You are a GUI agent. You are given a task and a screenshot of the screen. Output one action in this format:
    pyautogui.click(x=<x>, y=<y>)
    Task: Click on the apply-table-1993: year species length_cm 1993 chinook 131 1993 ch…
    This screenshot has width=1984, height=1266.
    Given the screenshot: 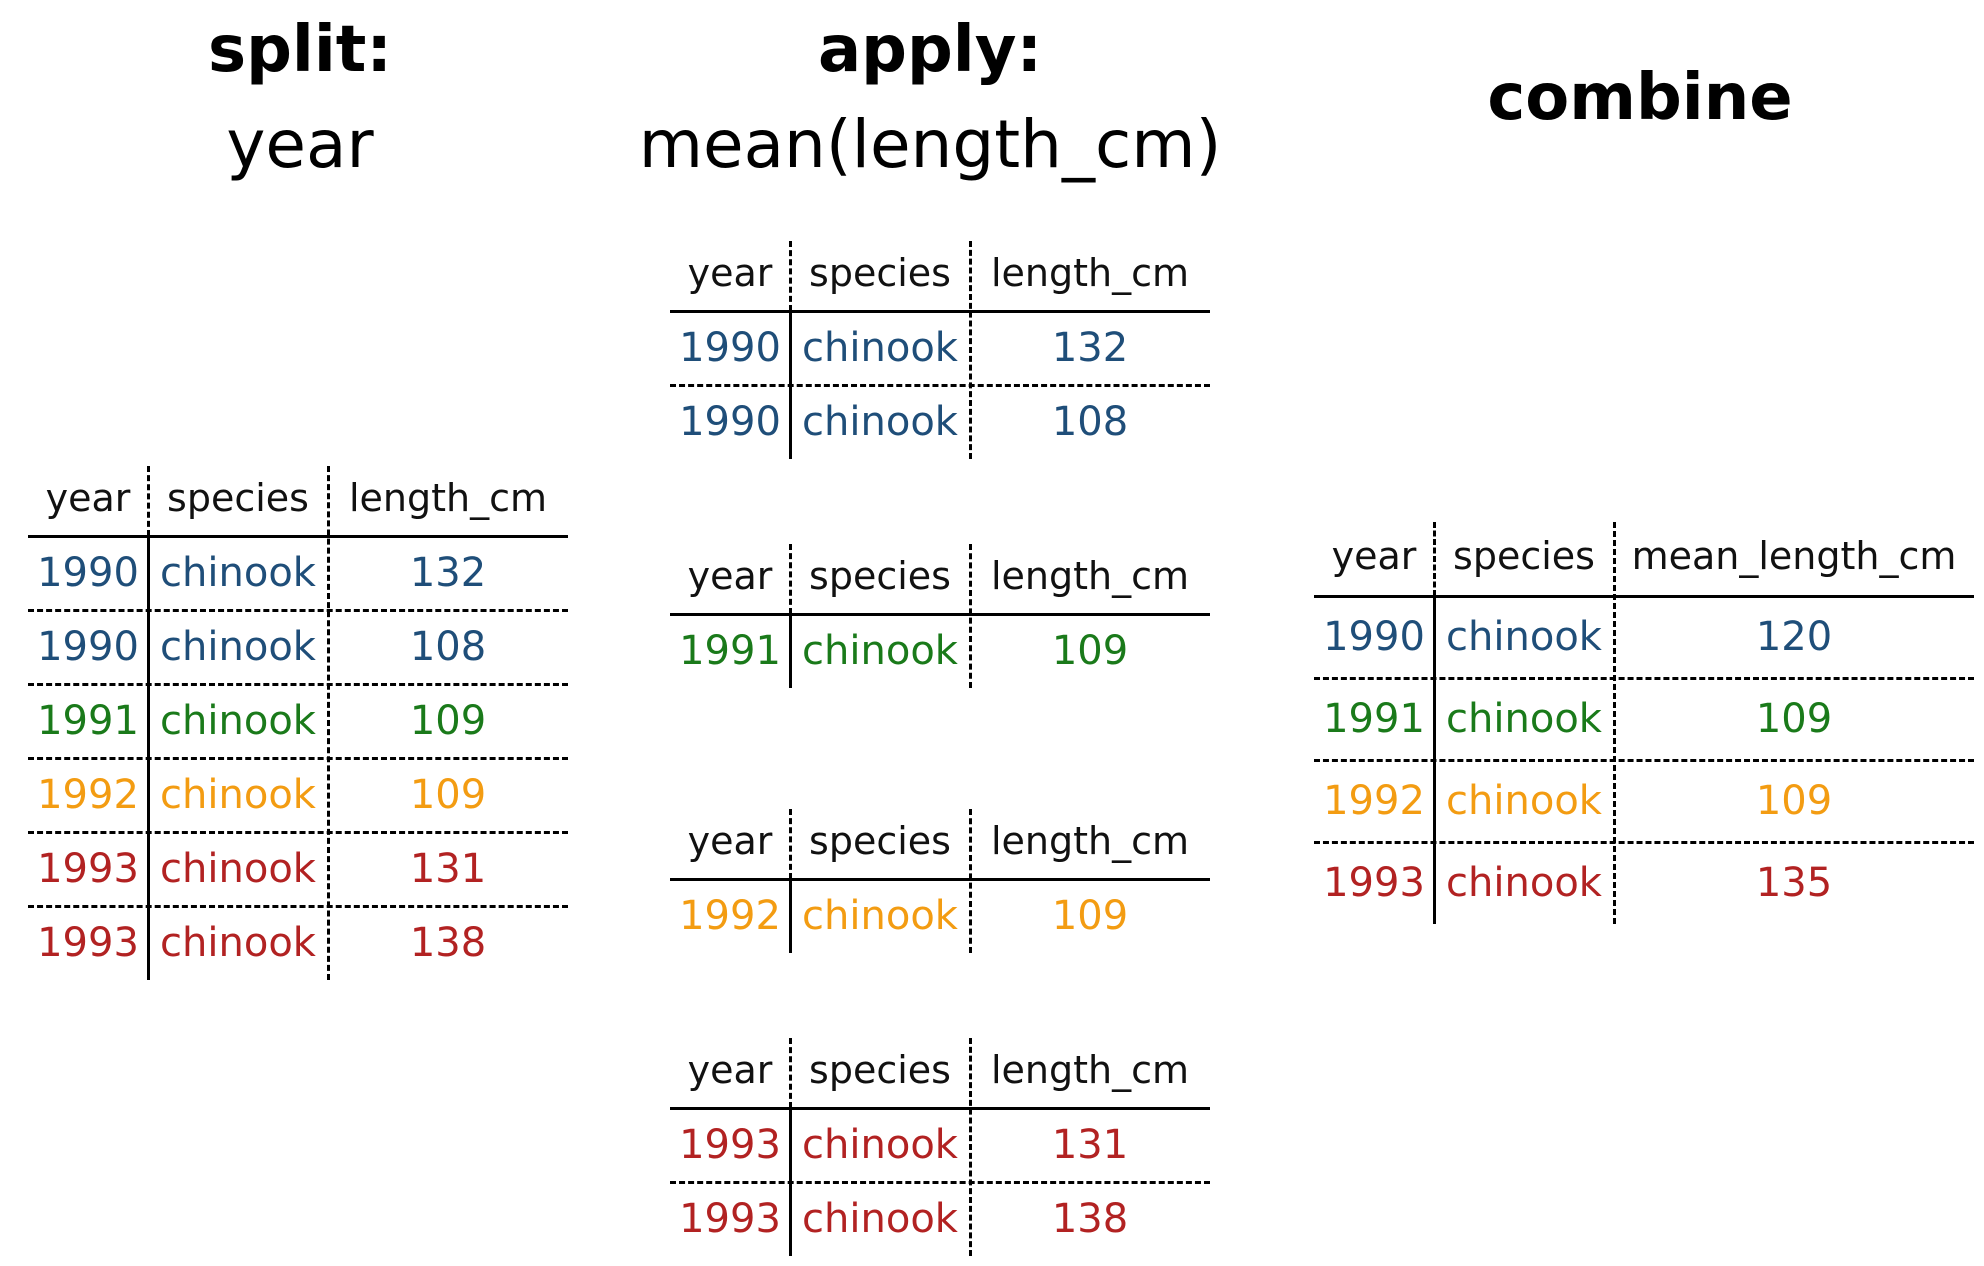 What is the action you would take?
    pyautogui.click(x=940, y=1144)
    